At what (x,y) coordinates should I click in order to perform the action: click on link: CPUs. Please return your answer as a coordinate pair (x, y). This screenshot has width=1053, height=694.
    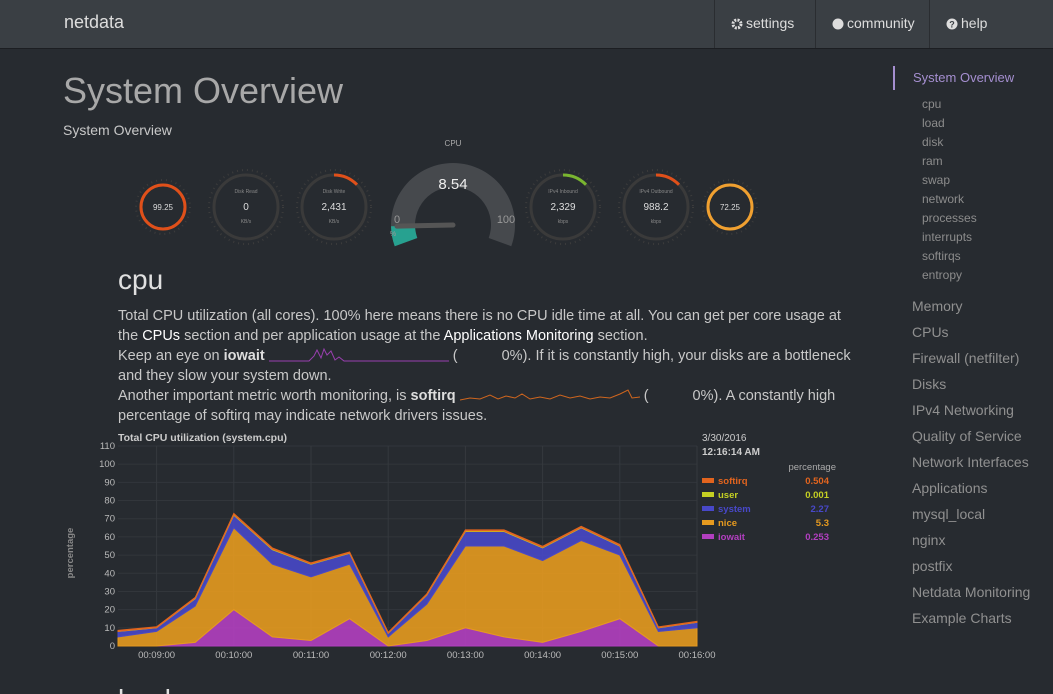
    Looking at the image, I should click on (161, 336).